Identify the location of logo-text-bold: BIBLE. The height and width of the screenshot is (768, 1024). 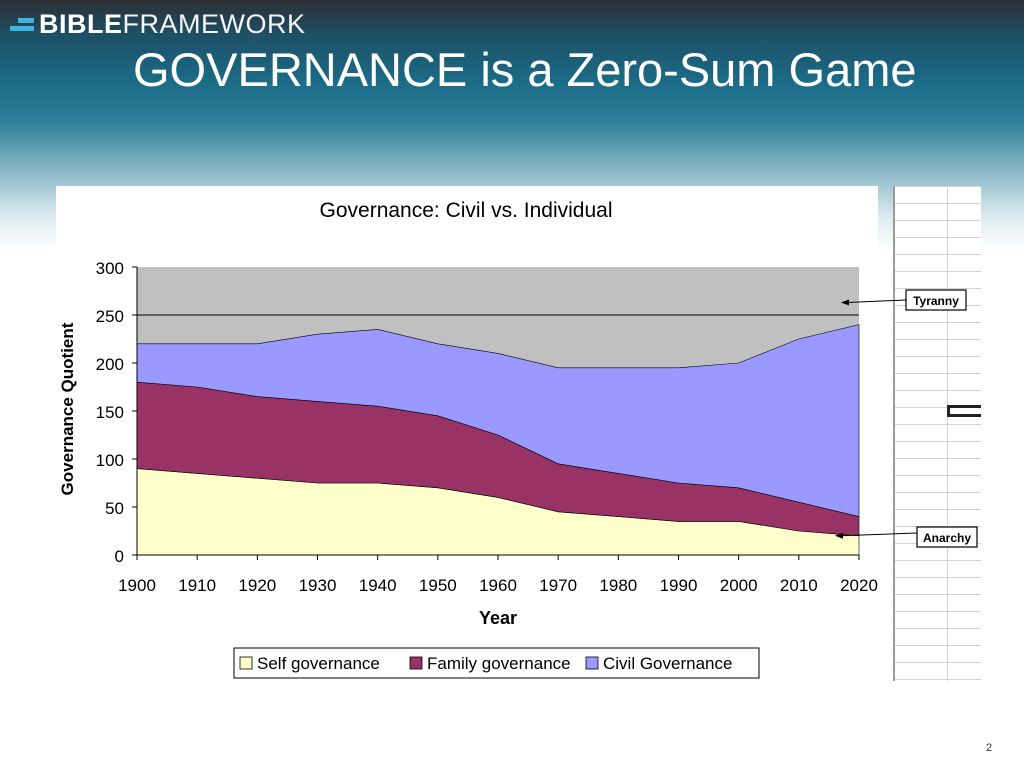
(81, 24).